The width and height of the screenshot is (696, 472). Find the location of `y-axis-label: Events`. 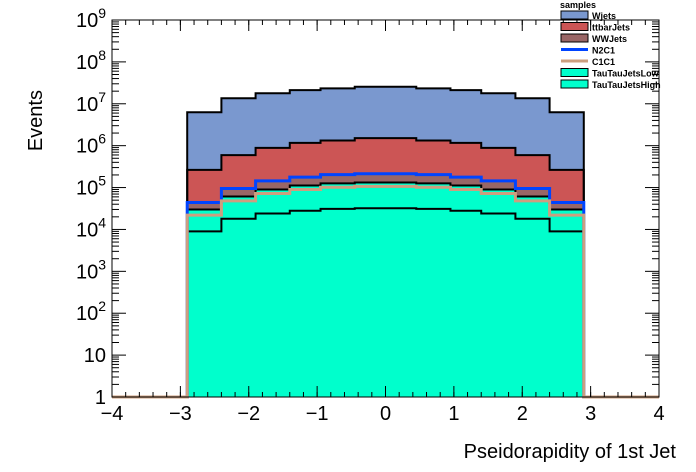

y-axis-label: Events is located at coordinates (36, 120).